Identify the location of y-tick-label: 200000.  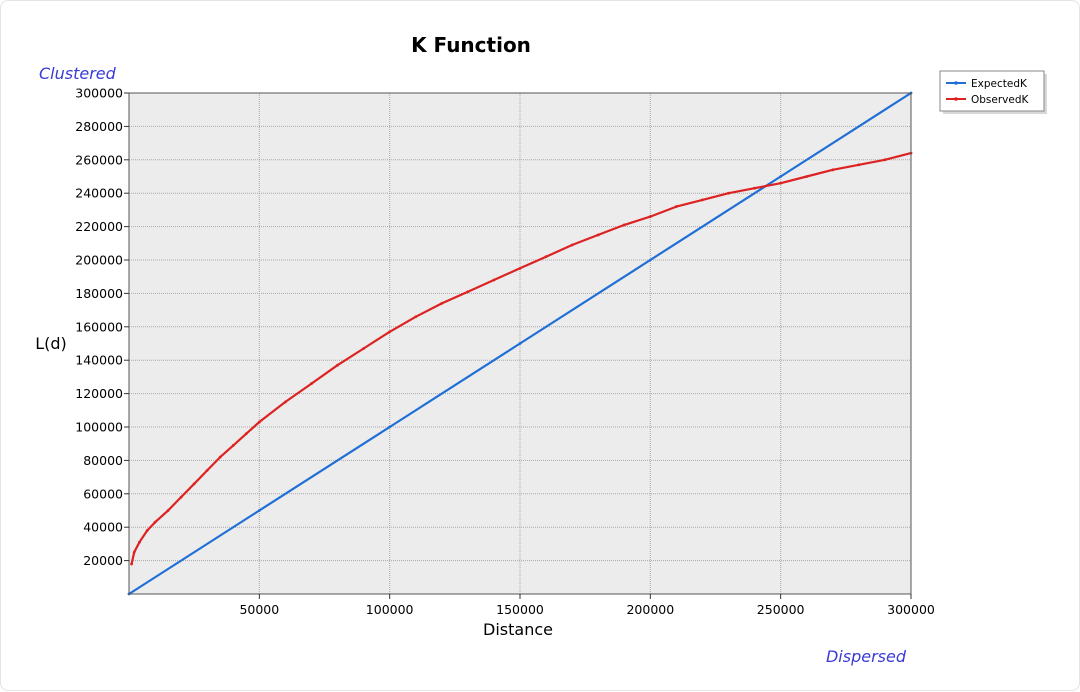
(99, 260).